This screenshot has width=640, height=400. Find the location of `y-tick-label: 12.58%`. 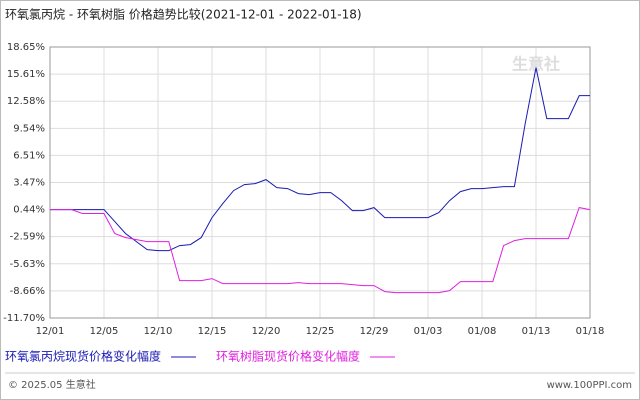

y-tick-label: 12.58% is located at coordinates (26, 101).